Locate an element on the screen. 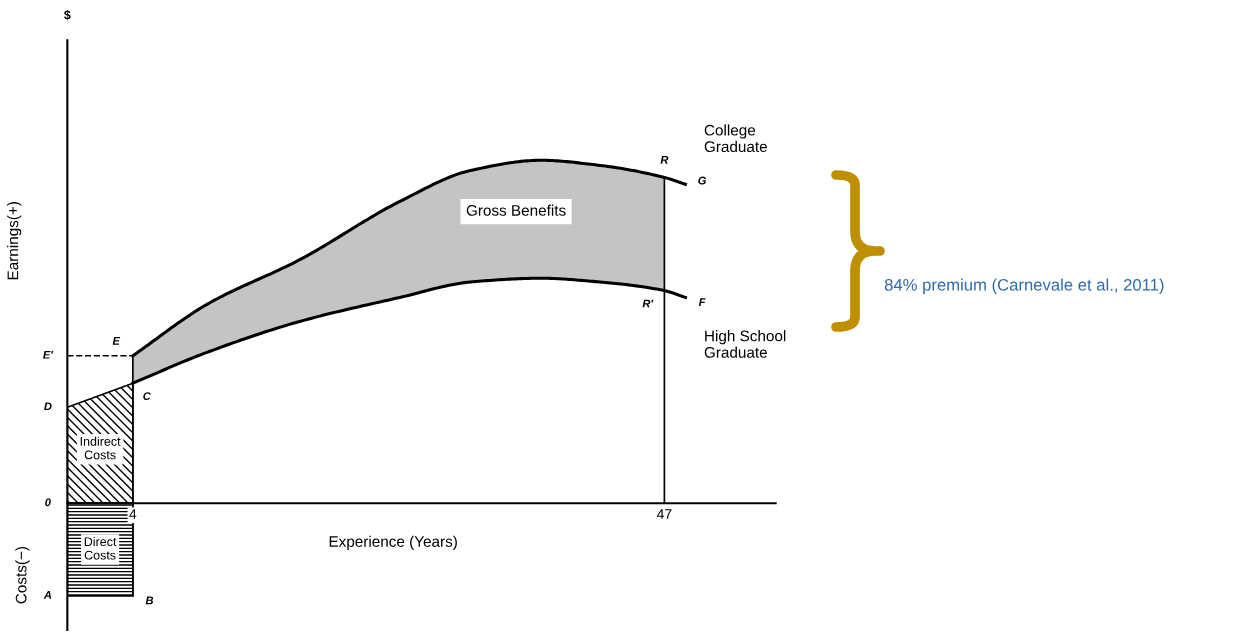 Image resolution: width=1247 pixels, height=639 pixels. annotation: R′ is located at coordinates (648, 303).